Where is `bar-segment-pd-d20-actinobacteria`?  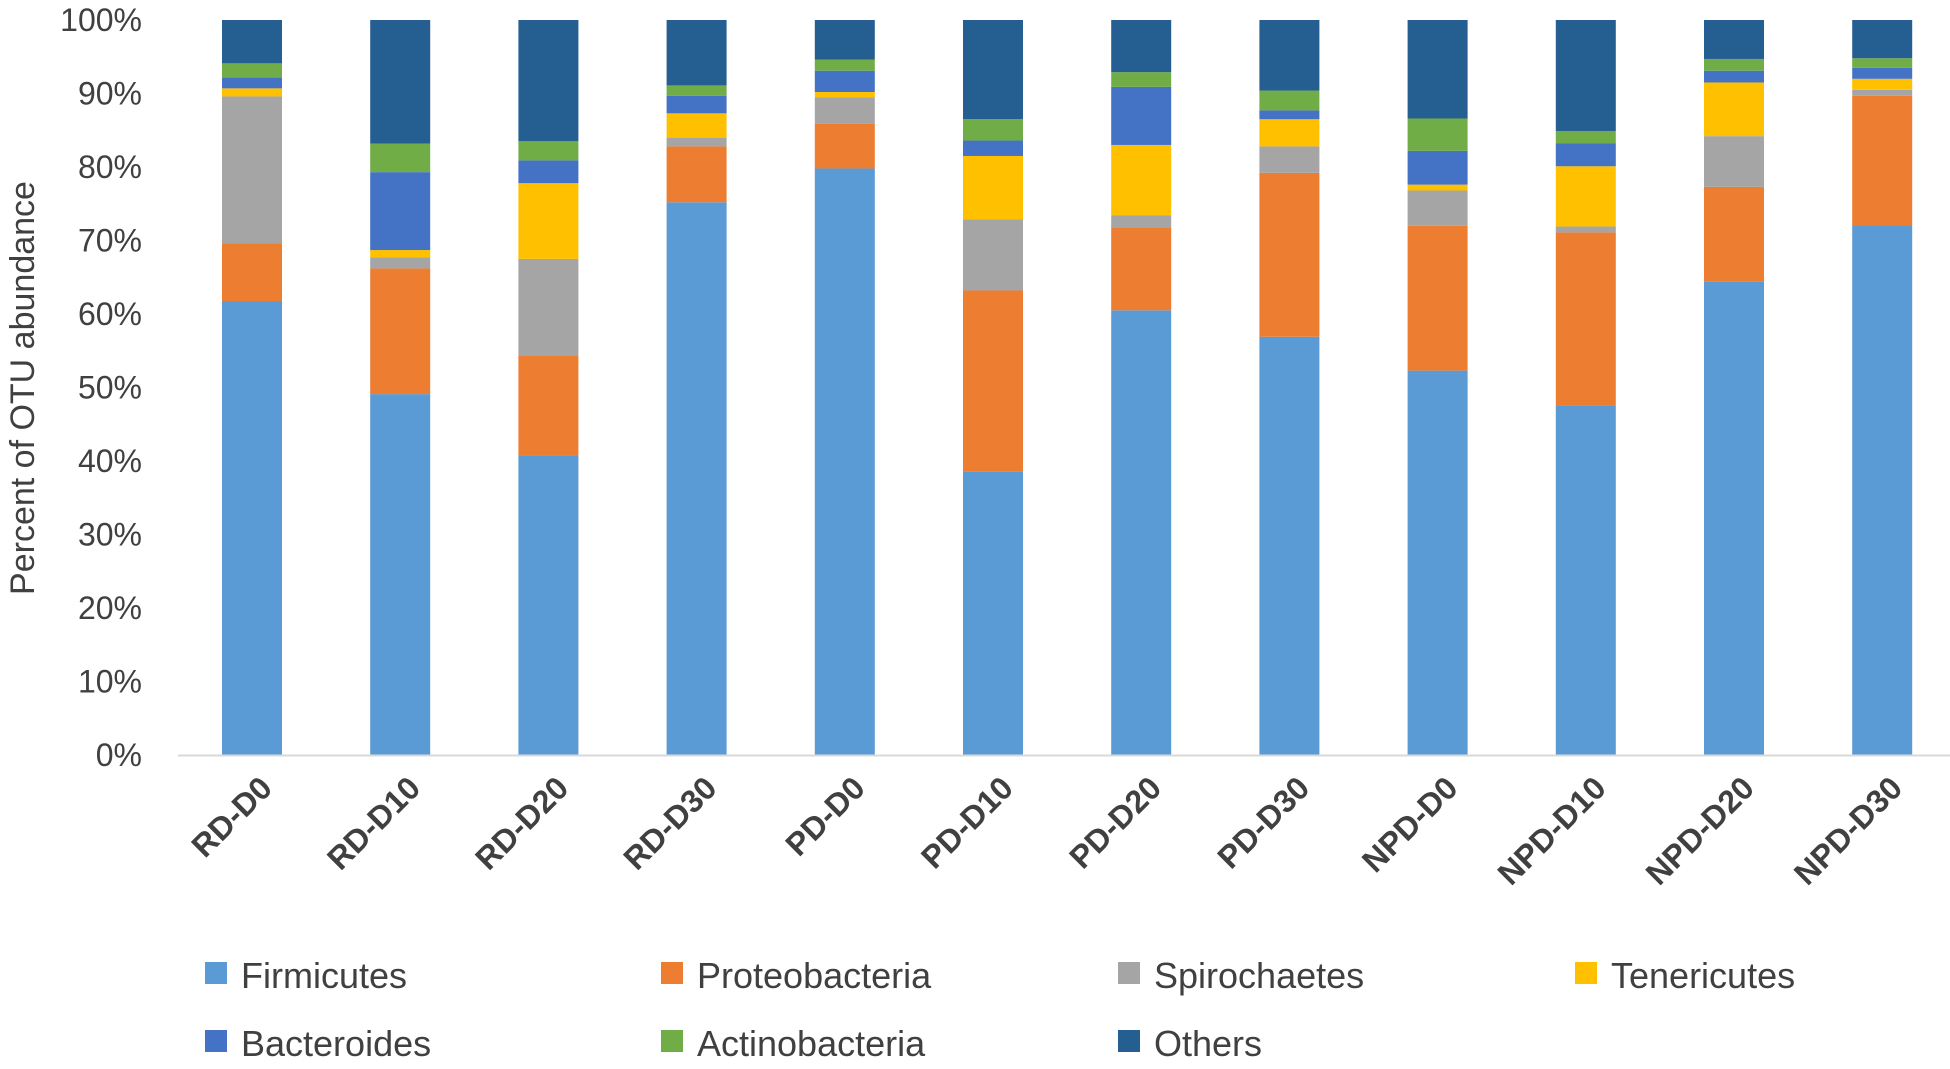 bar-segment-pd-d20-actinobacteria is located at coordinates (1141, 79).